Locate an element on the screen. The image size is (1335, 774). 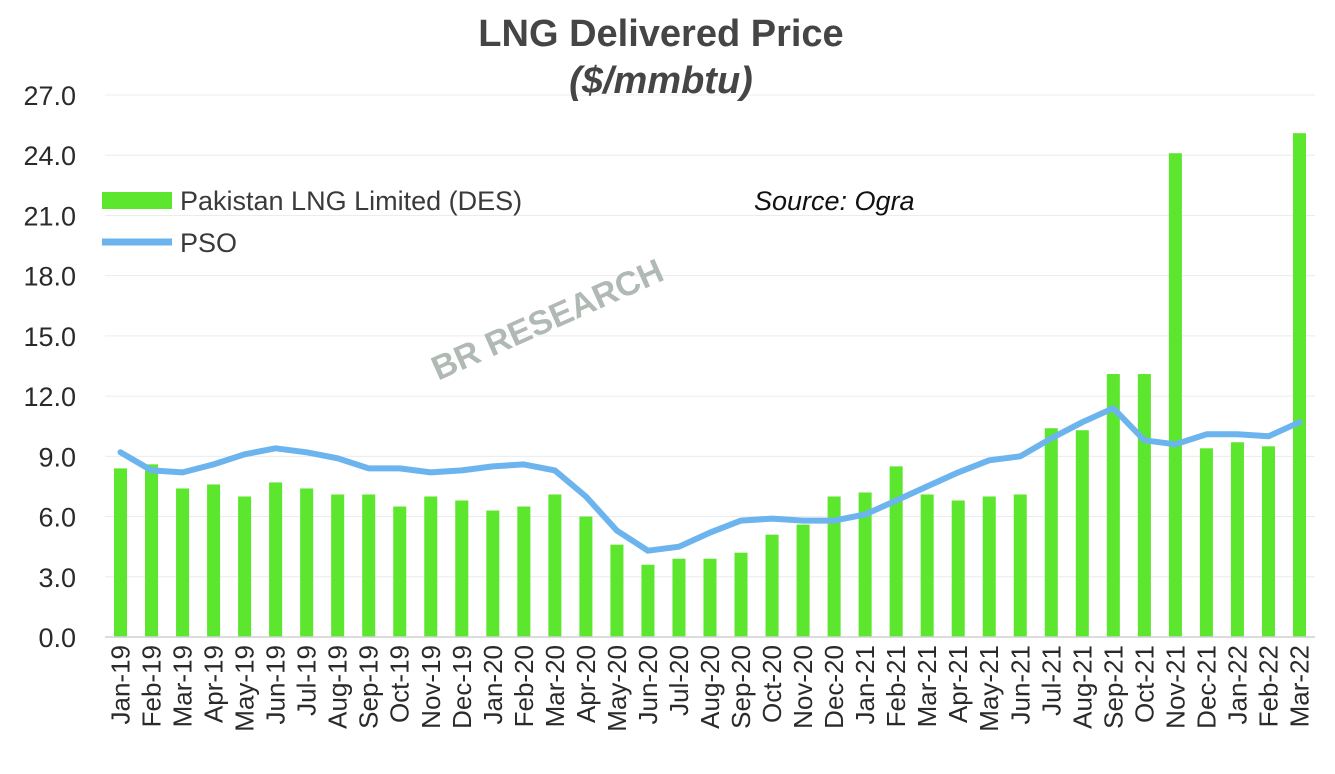
y-tick-label: 21.0 is located at coordinates (49, 216).